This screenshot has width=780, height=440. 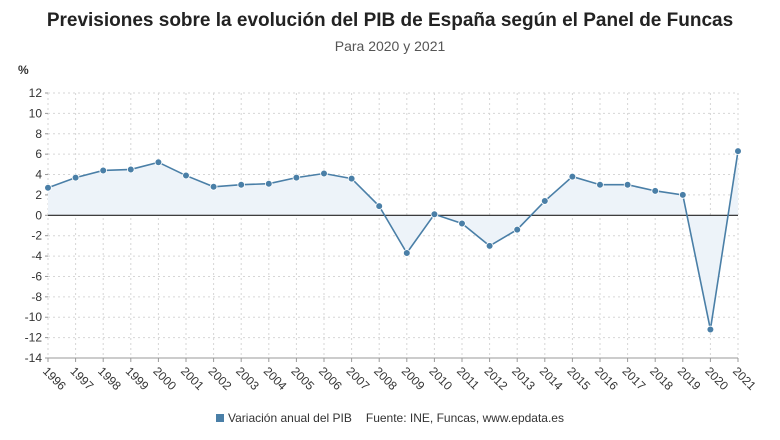 What do you see at coordinates (38, 195) in the screenshot?
I see `y-tick-label: 2` at bounding box center [38, 195].